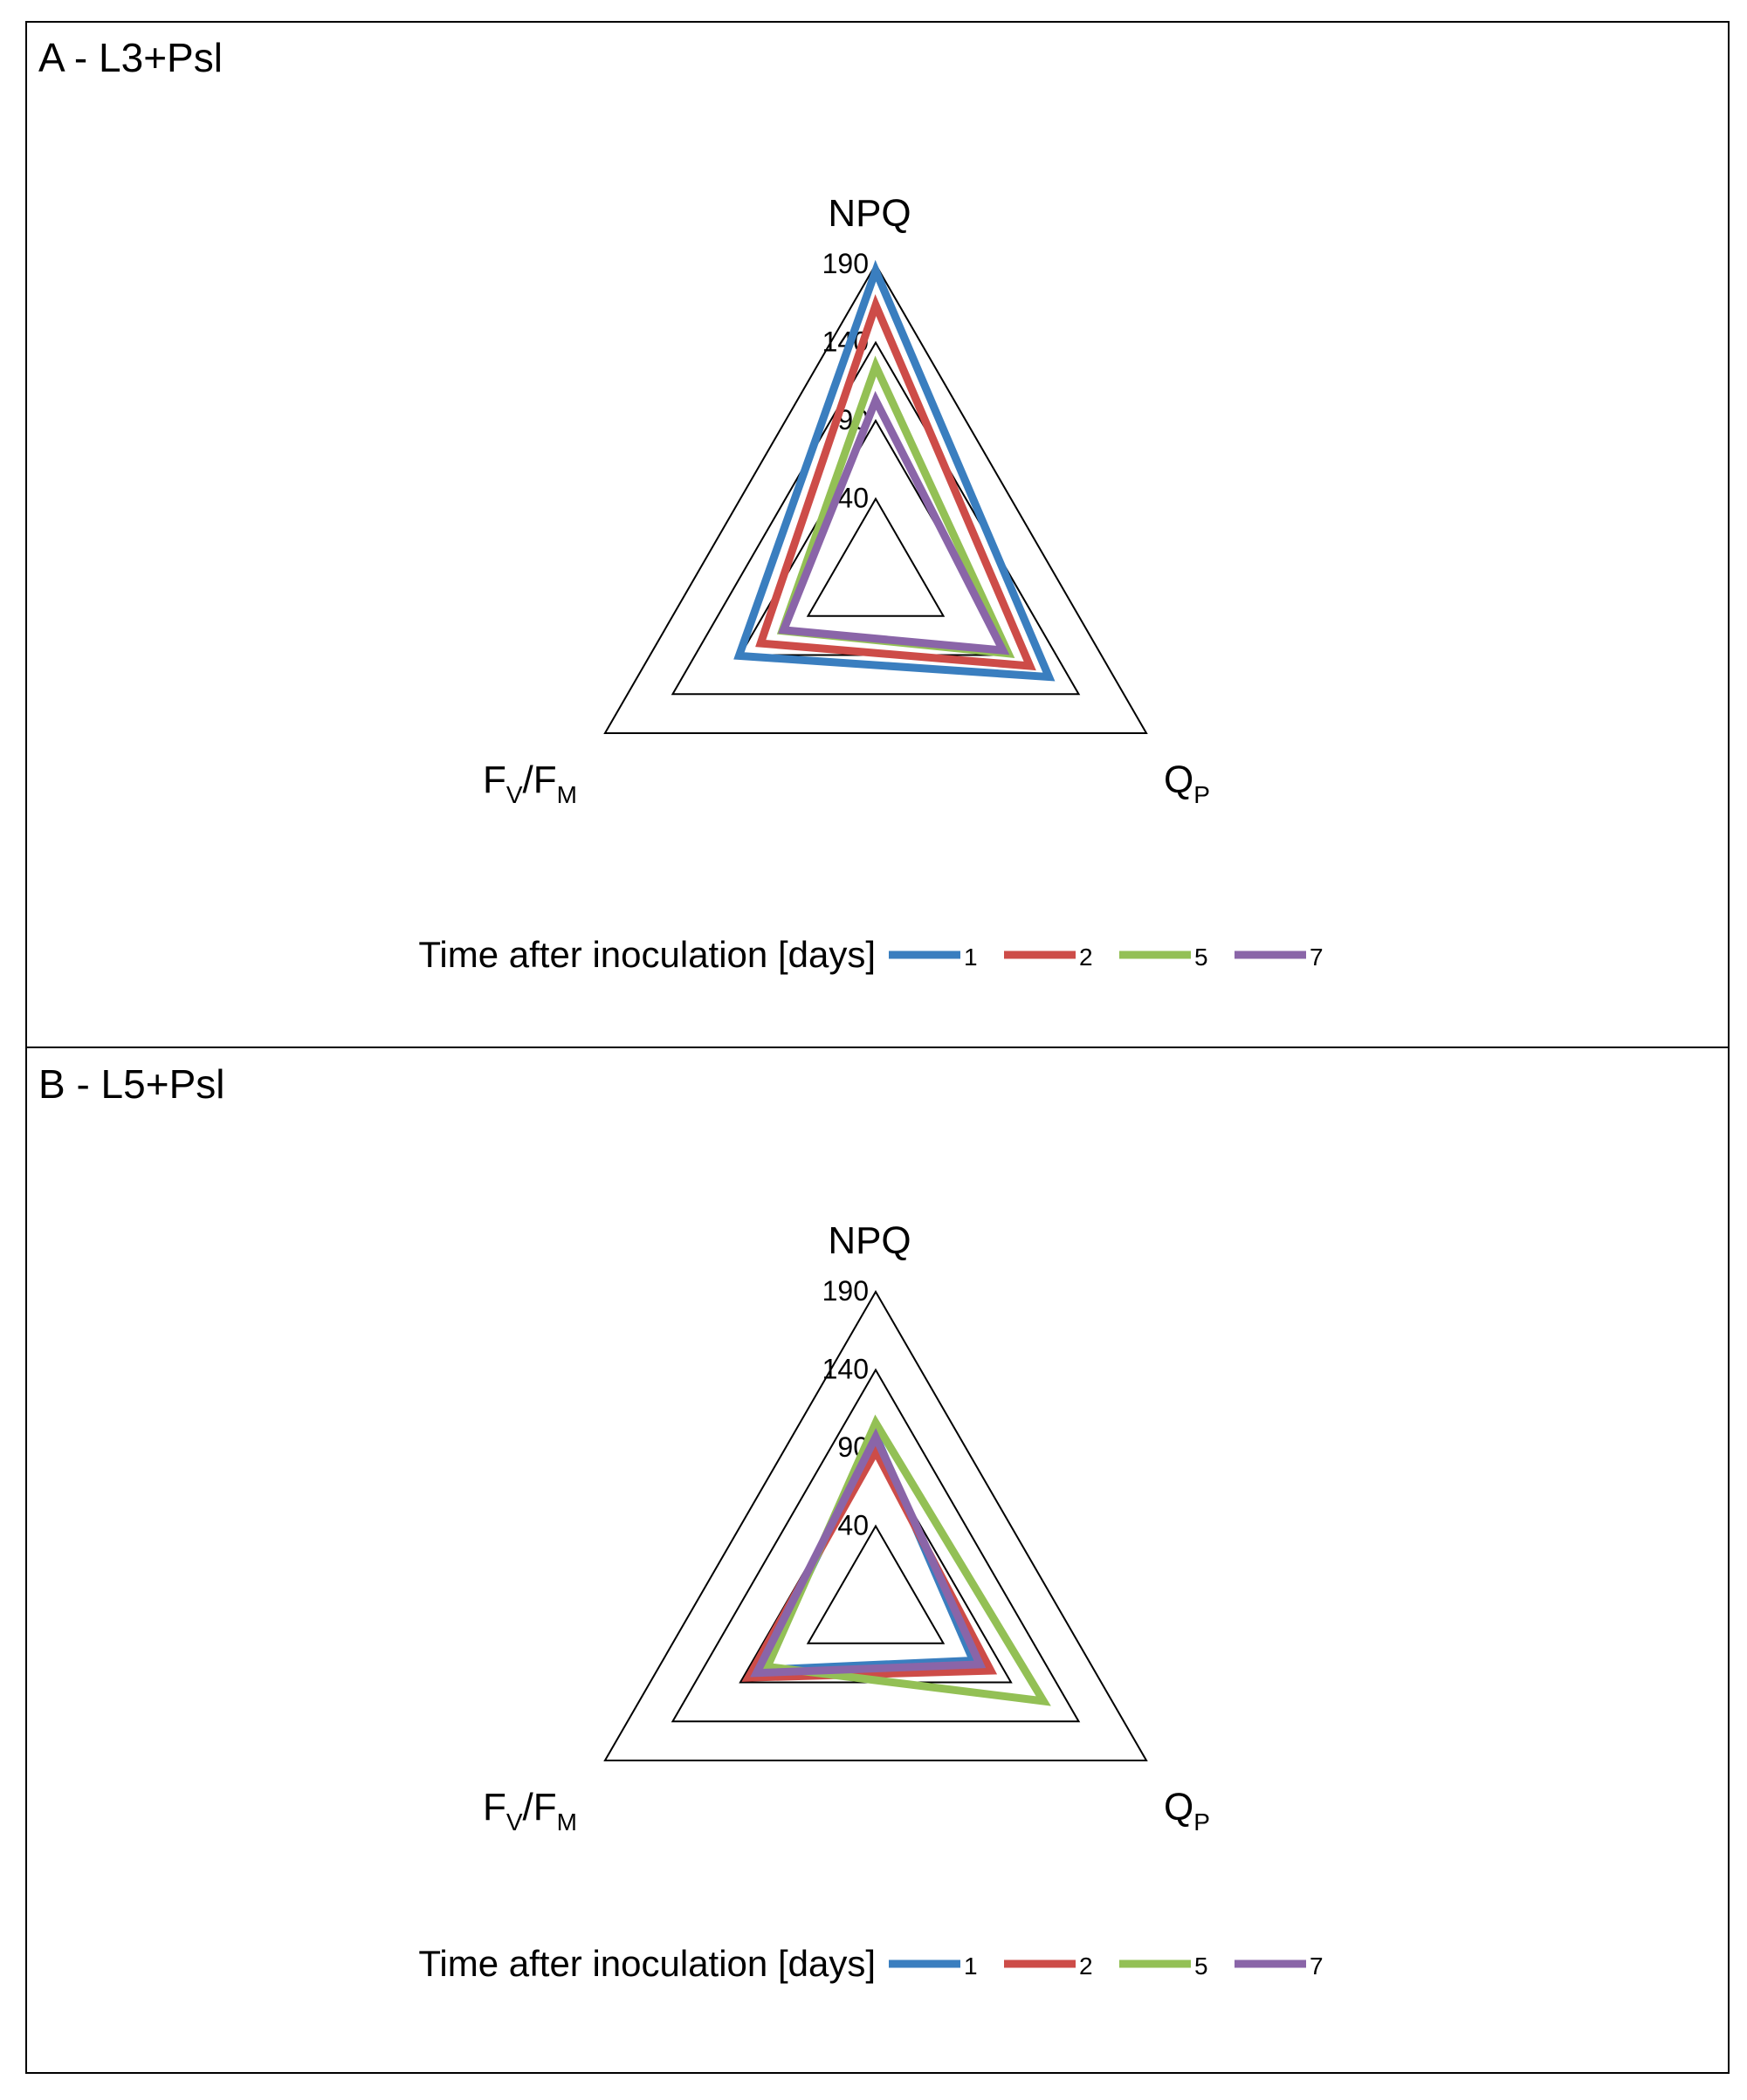 The height and width of the screenshot is (2100, 1747). I want to click on panel-title: B - L5+Psl, so click(131, 1084).